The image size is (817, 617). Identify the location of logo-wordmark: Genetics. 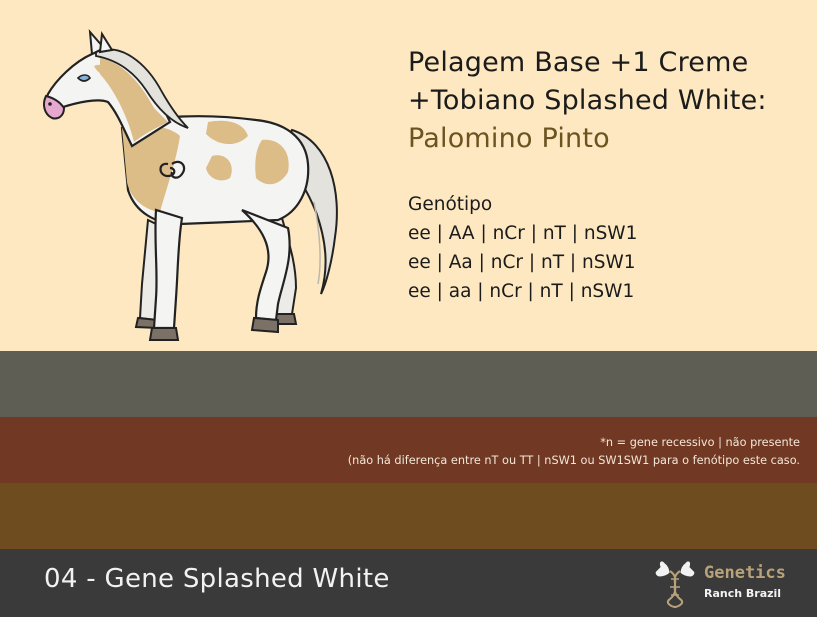
(745, 573).